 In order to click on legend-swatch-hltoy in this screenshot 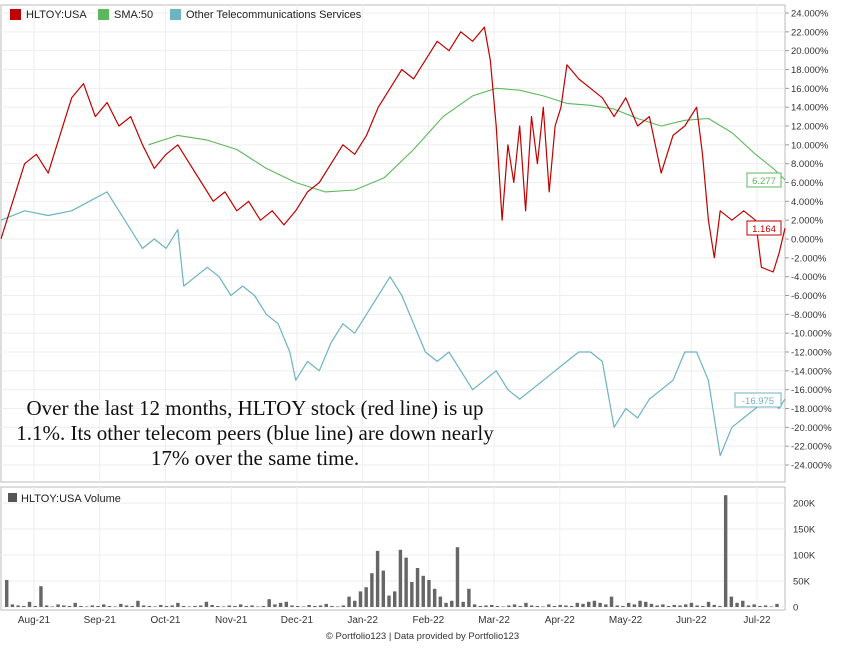, I will do `click(15, 14)`.